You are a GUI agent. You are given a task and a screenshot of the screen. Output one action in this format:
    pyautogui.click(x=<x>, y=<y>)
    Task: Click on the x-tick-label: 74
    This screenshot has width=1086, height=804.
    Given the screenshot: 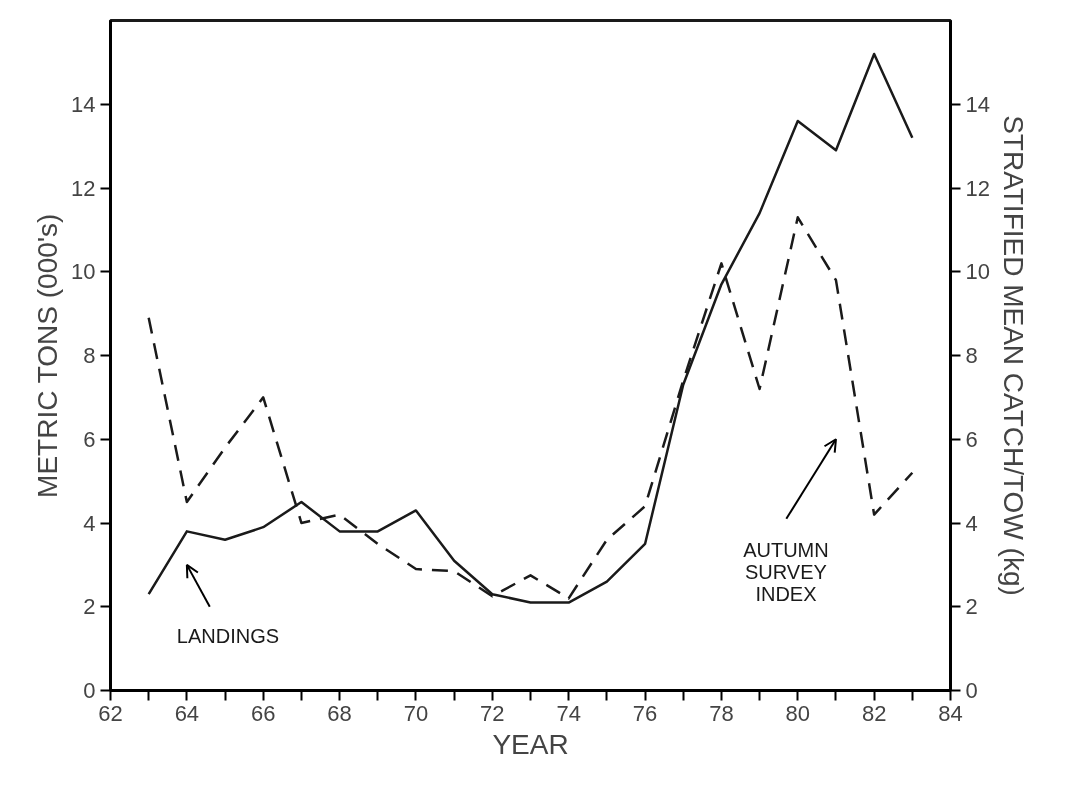 What is the action you would take?
    pyautogui.click(x=568, y=713)
    